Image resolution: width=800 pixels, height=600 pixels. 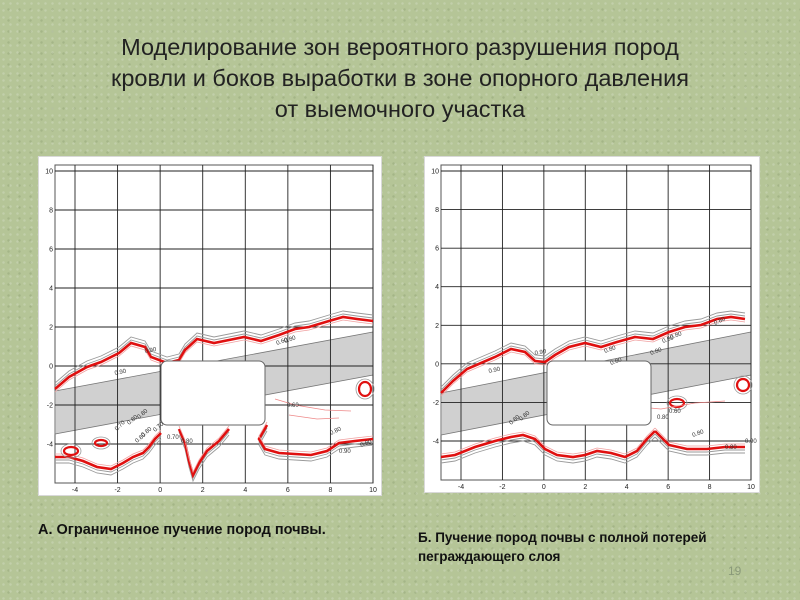 I want to click on page-number: 19, so click(x=735, y=571).